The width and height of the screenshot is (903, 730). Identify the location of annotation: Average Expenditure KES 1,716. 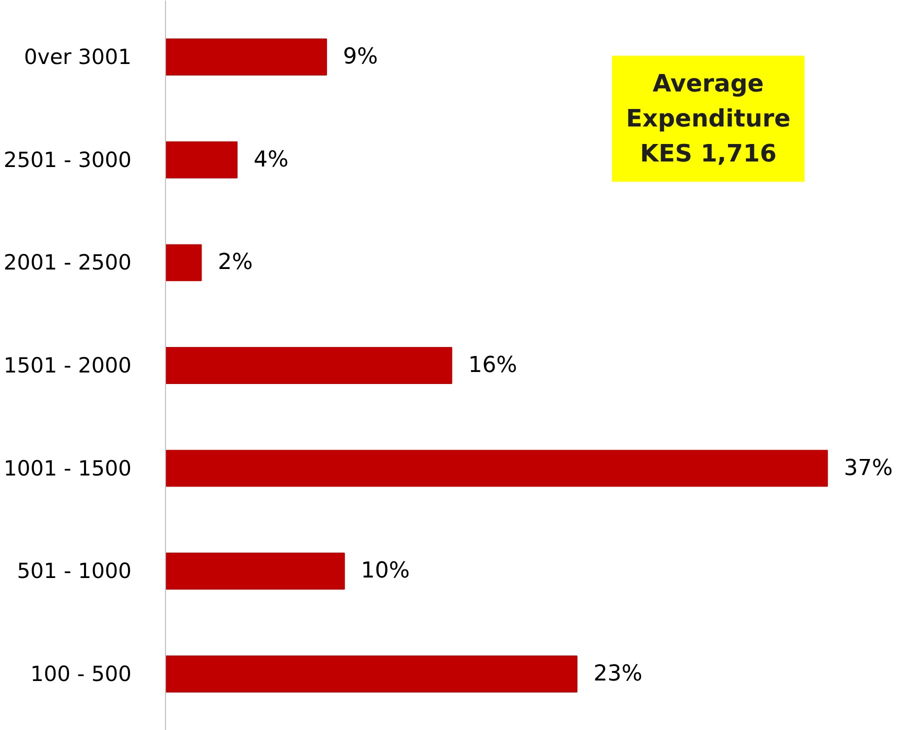
(708, 119).